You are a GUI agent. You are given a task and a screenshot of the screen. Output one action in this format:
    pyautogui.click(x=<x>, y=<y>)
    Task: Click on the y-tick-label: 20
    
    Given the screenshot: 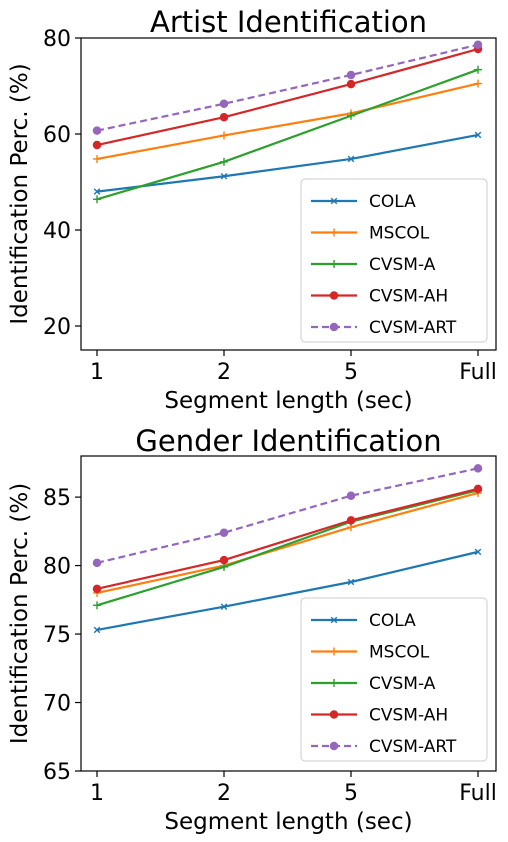 What is the action you would take?
    pyautogui.click(x=57, y=327)
    